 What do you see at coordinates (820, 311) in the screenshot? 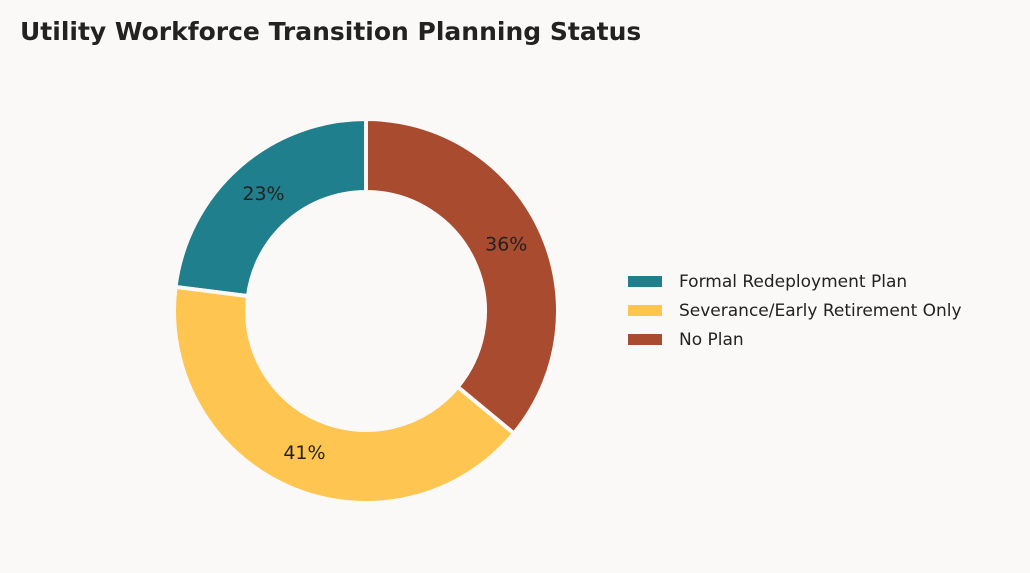
I see `legend-label: Severance/Early Retirement Only` at bounding box center [820, 311].